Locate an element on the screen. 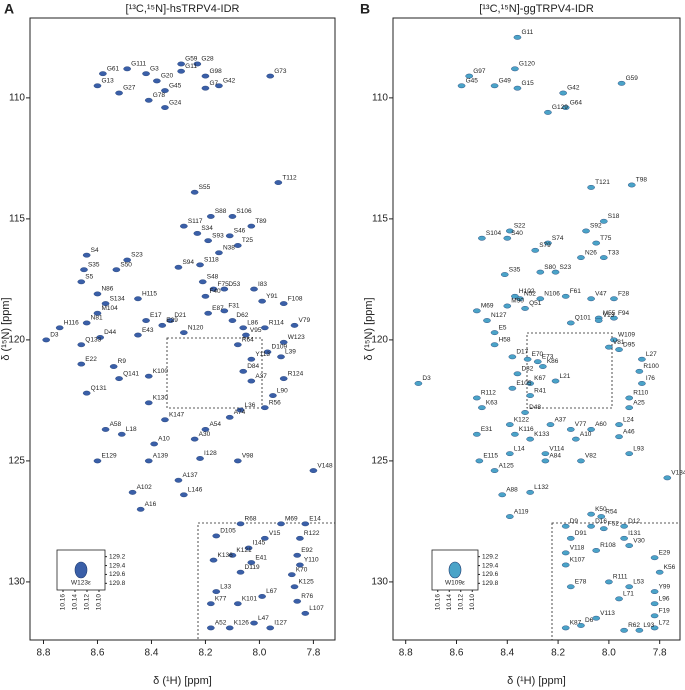  y-tick-label: 110 is located at coordinates (380, 98).